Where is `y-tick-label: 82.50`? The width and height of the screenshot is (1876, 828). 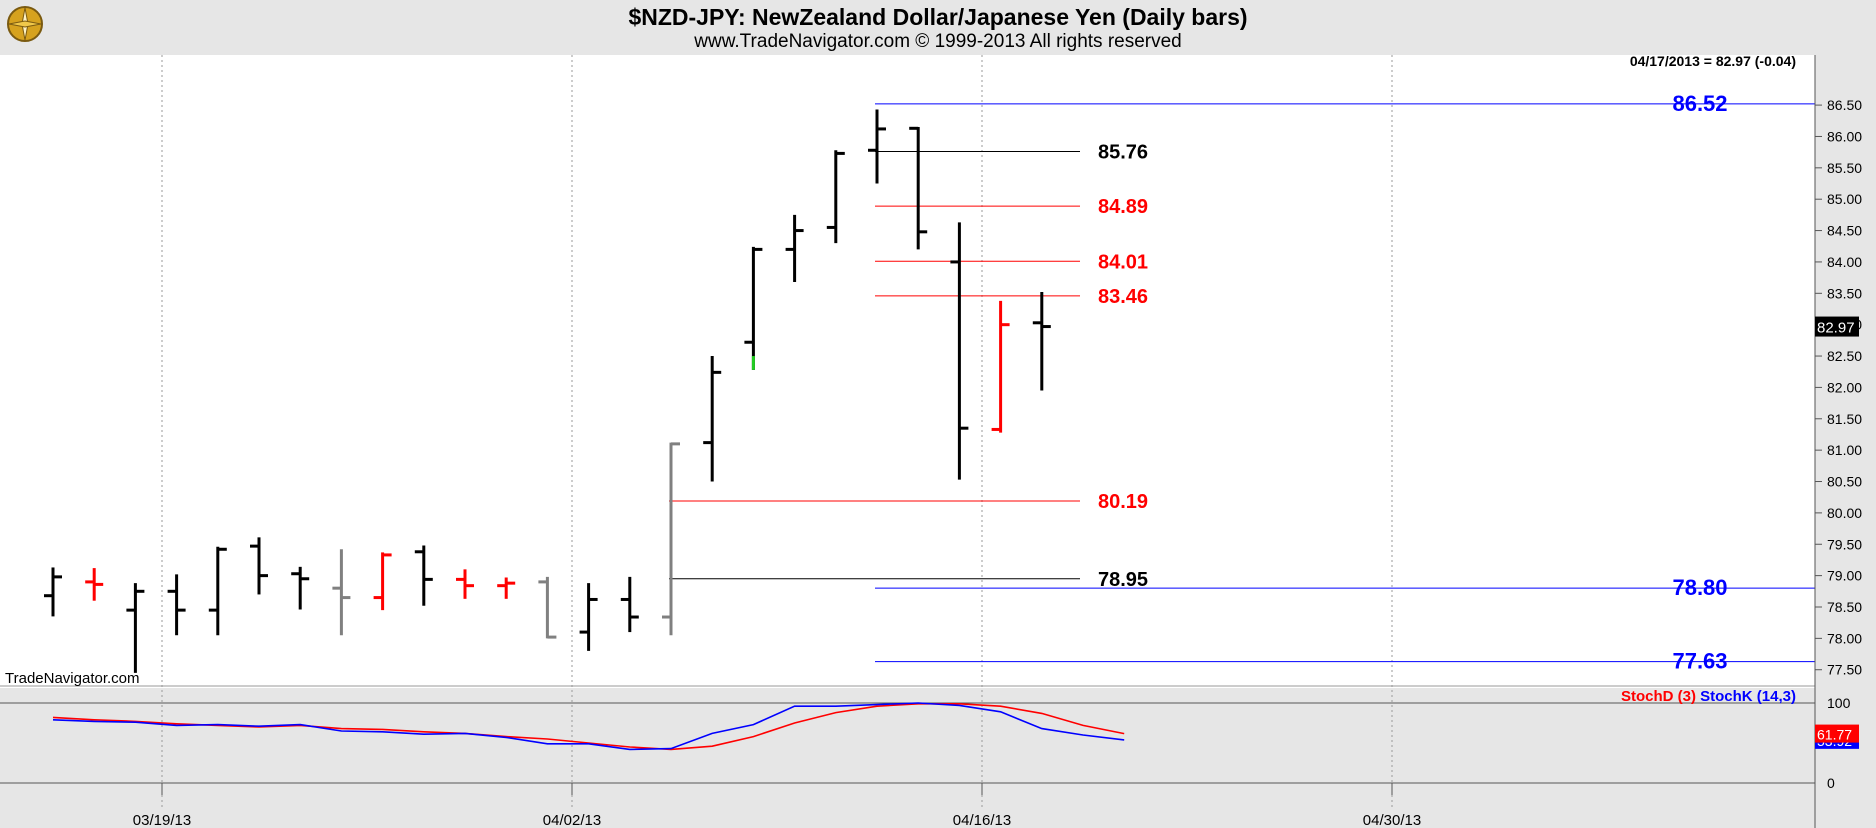 y-tick-label: 82.50 is located at coordinates (1844, 356).